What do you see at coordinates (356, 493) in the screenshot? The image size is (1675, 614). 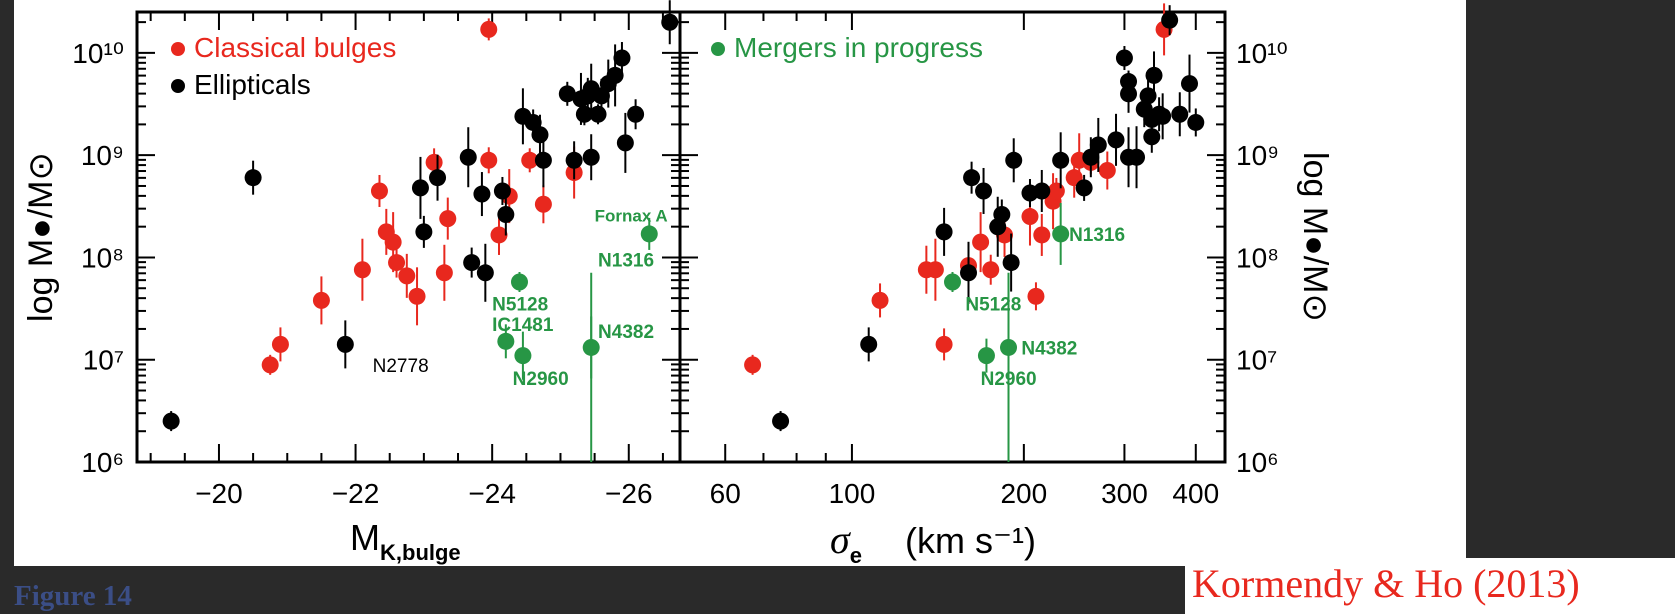 I see `x-tick-label: −22` at bounding box center [356, 493].